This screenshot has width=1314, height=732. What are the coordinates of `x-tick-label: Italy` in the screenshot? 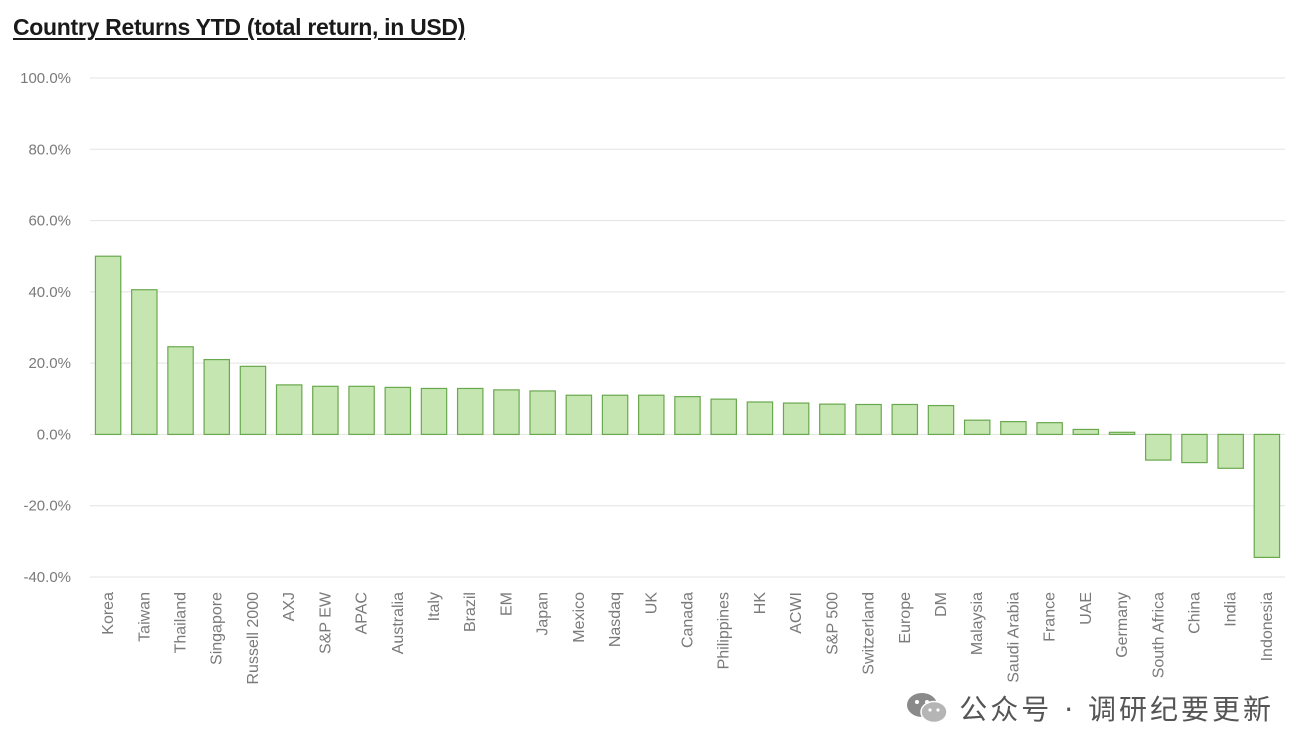 It's located at (434, 606).